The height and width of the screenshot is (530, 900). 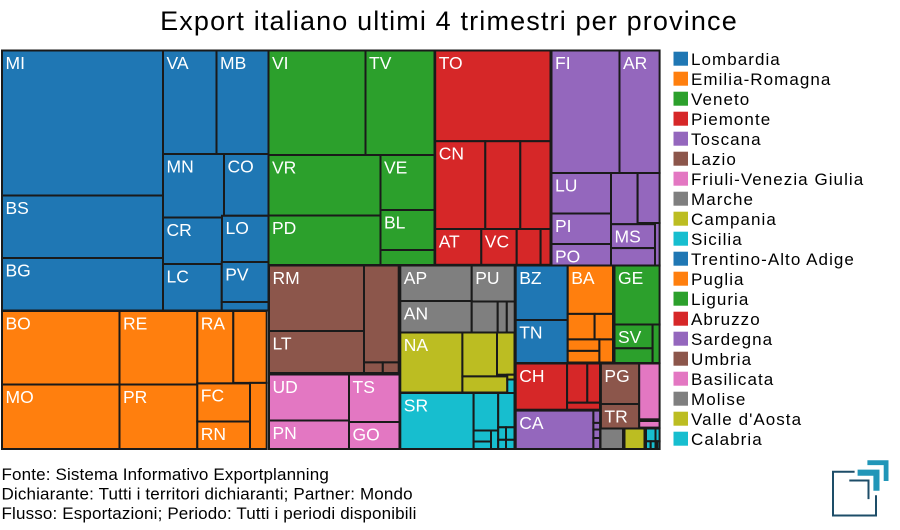 I want to click on svg-text: Veneto, so click(x=720, y=99).